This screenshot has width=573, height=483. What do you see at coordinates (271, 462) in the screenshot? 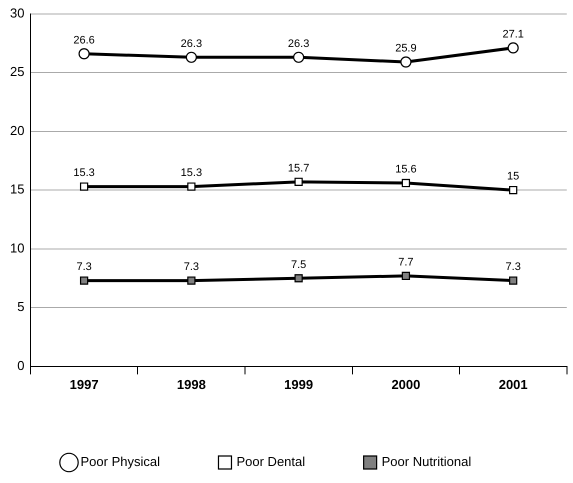
I see `legend-label: Poor Dental` at bounding box center [271, 462].